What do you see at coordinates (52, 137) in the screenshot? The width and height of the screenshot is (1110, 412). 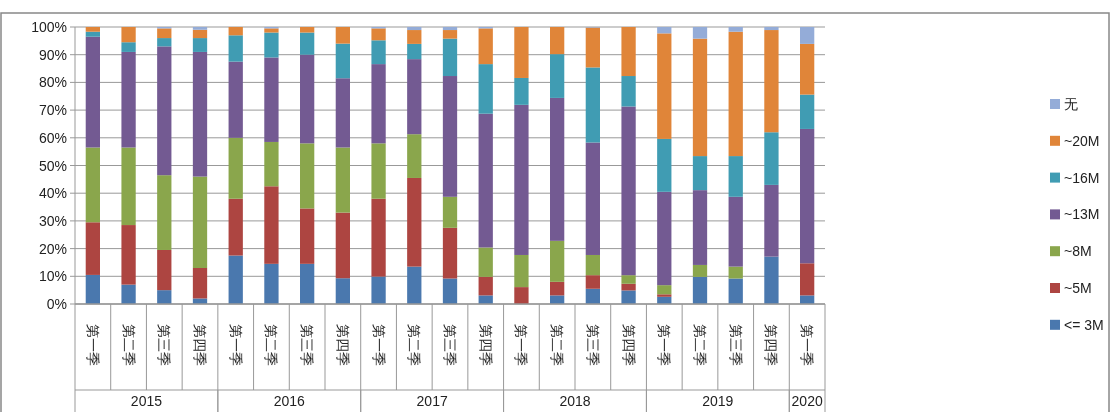 I see `y-tick-label: 60%` at bounding box center [52, 137].